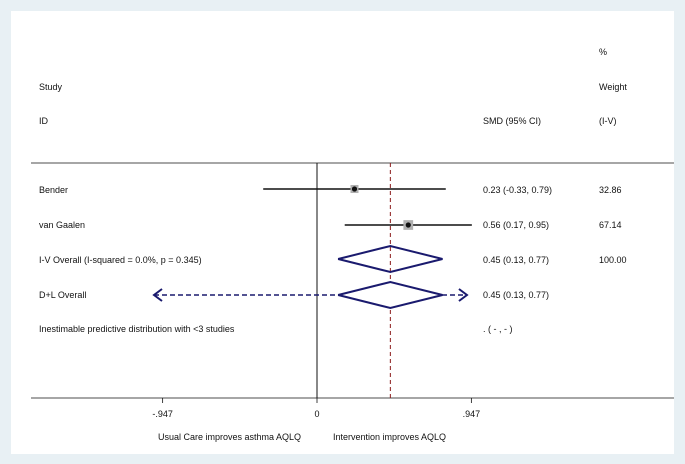 This screenshot has width=685, height=464. Describe the element at coordinates (516, 260) in the screenshot. I see `iv-overall-ci: 0.45 (0.13, 0.77)` at that location.